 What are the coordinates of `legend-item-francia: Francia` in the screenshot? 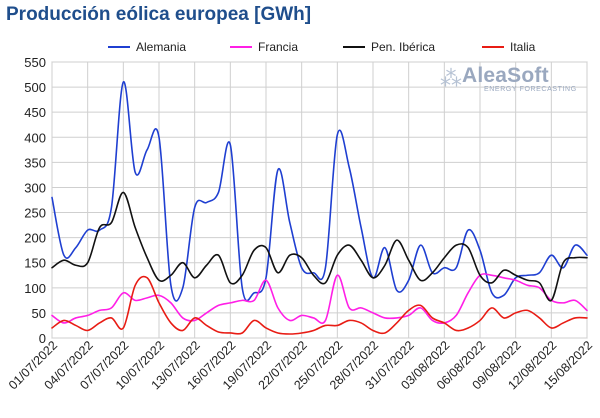 It's located at (264, 47).